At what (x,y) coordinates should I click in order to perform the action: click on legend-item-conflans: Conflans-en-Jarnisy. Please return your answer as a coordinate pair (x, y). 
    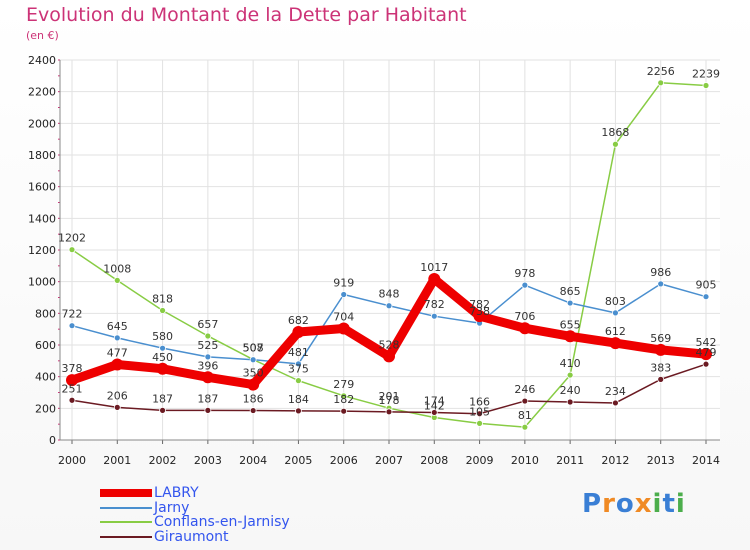
    Looking at the image, I should click on (195, 522).